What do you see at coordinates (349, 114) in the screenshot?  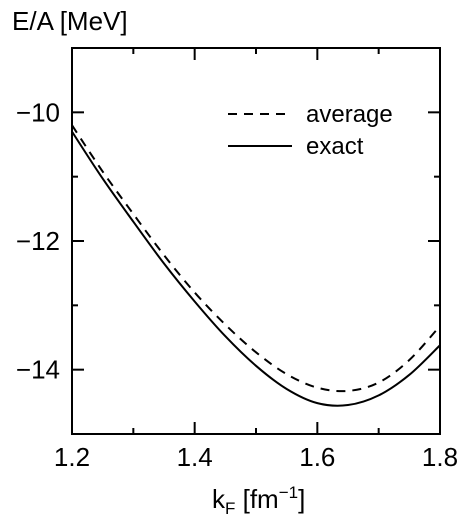 I see `legend-label-average: average` at bounding box center [349, 114].